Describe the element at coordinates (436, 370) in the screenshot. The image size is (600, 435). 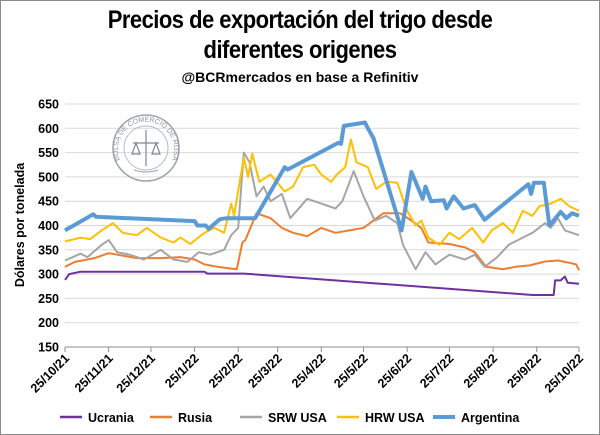
I see `x-tick-label: 25/7/22` at that location.